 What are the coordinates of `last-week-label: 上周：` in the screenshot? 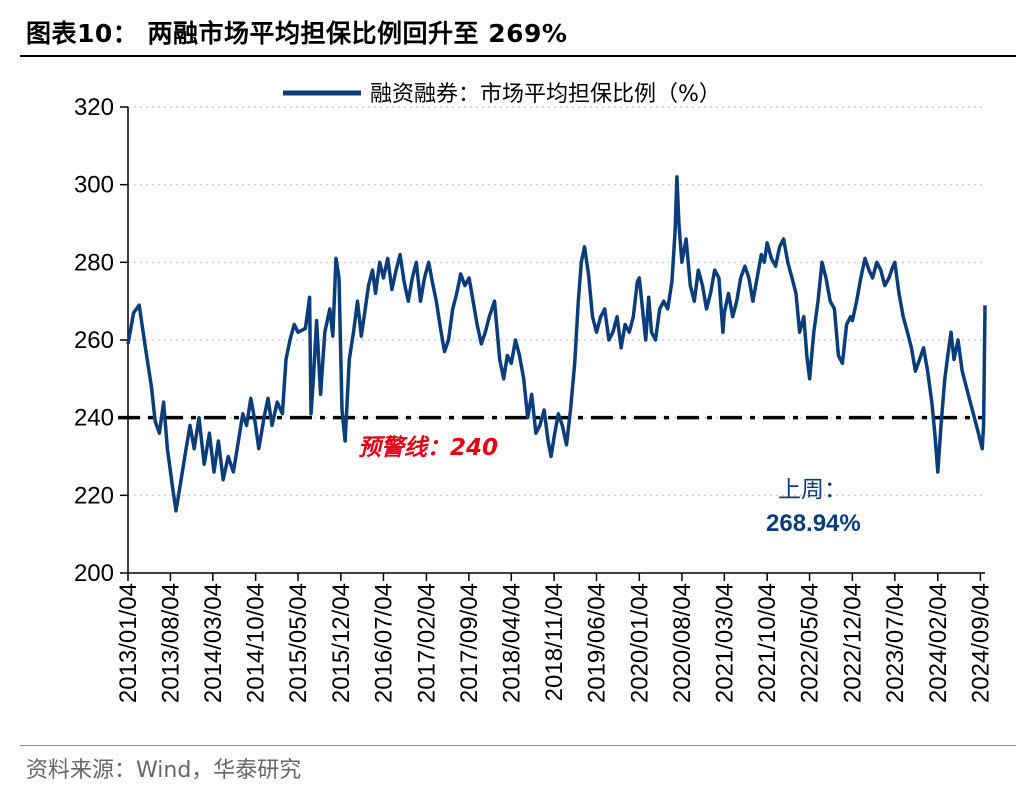 It's located at (812, 490).